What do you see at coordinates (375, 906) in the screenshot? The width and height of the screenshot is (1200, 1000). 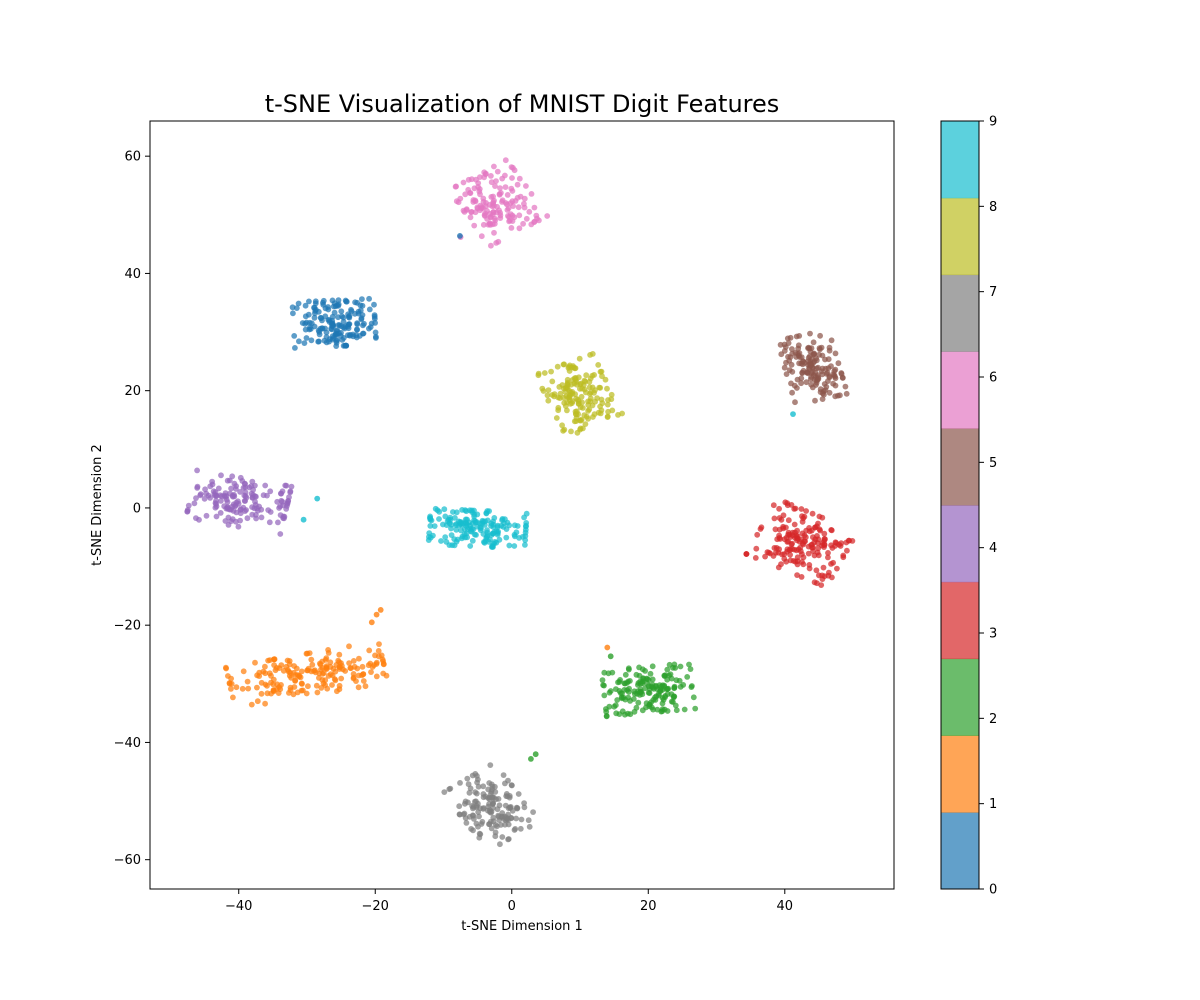 I see `x-tick-label: −20` at bounding box center [375, 906].